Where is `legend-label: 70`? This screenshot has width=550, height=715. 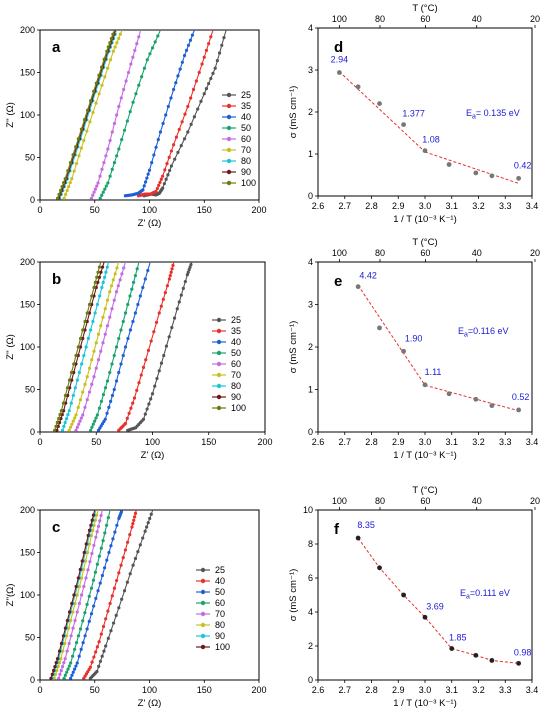 legend-label: 70 is located at coordinates (246, 150).